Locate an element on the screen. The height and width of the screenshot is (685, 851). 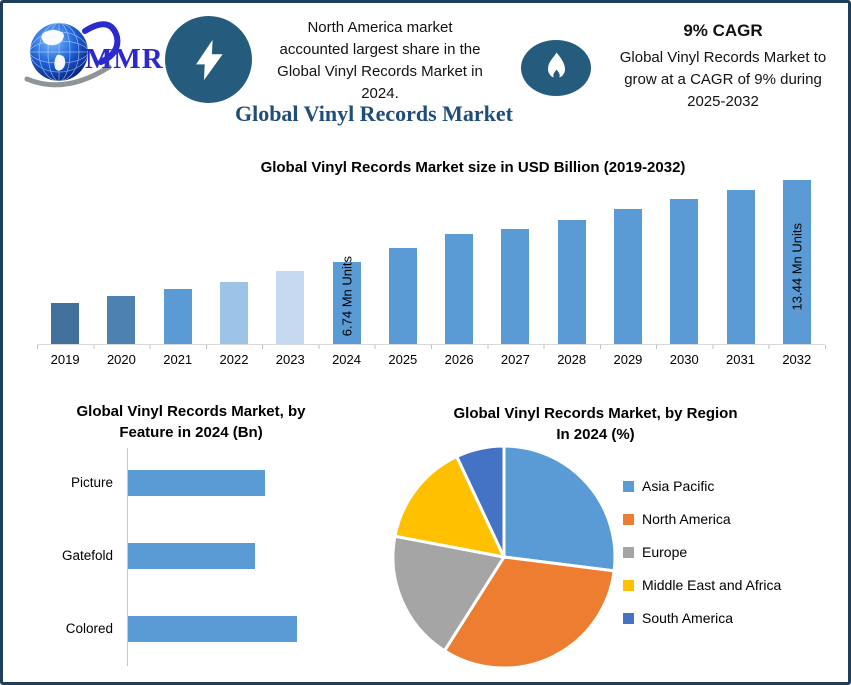
legend-item: South America is located at coordinates (702, 618).